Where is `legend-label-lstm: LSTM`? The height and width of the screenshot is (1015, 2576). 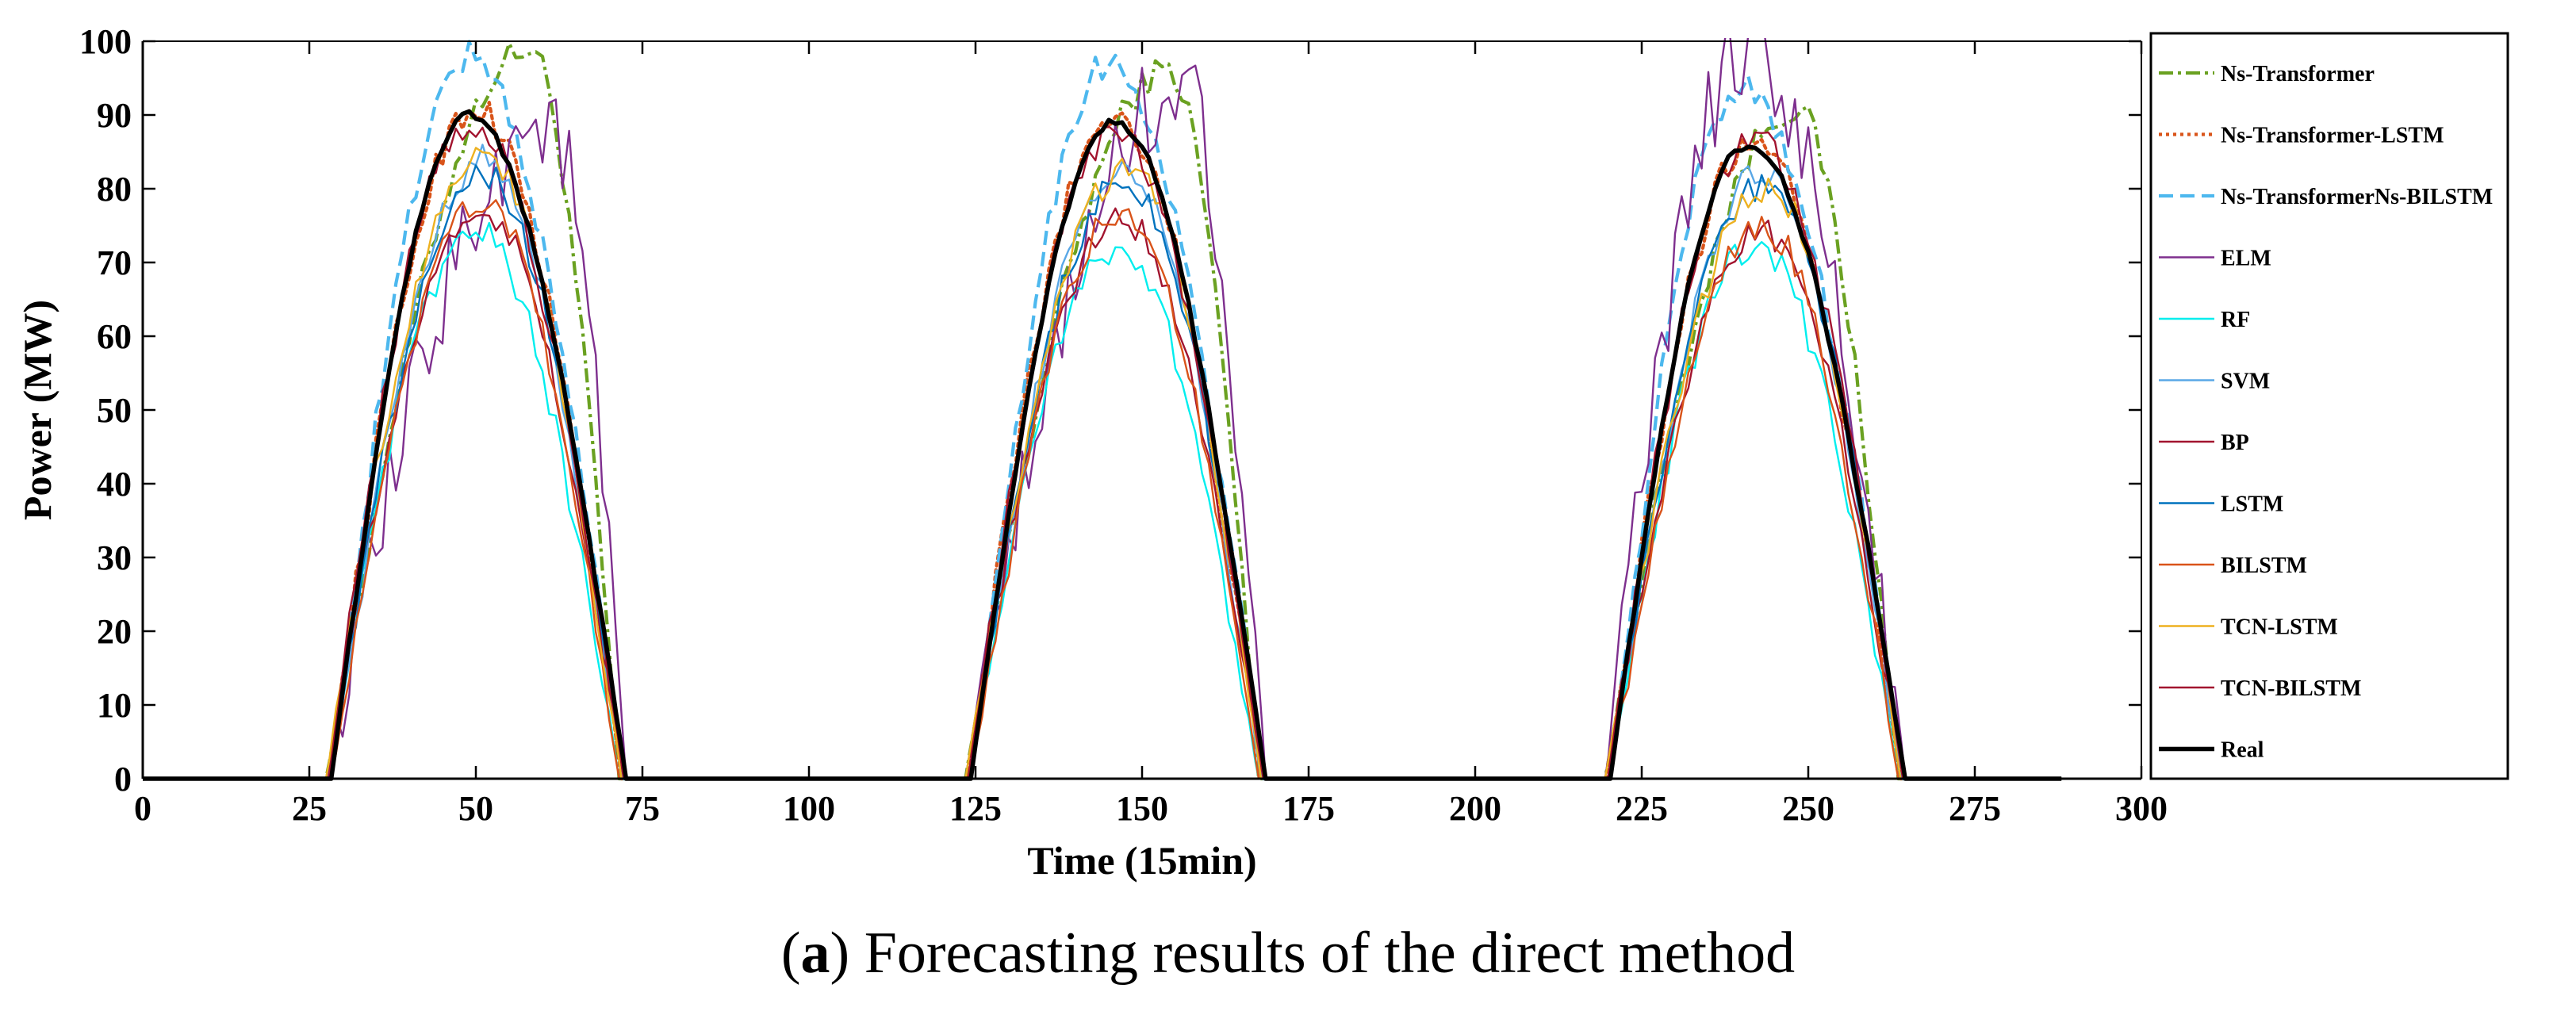 legend-label-lstm: LSTM is located at coordinates (2252, 504).